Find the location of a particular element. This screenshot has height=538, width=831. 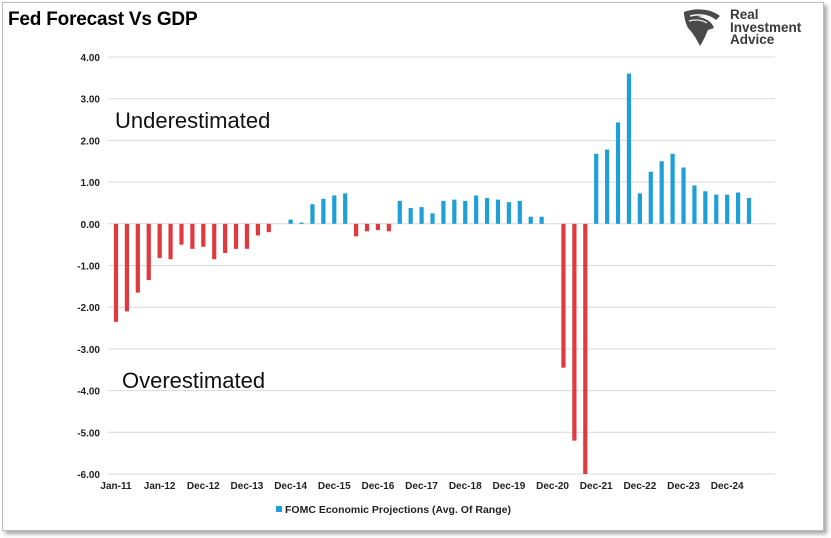

legend-swatch is located at coordinates (279, 509).